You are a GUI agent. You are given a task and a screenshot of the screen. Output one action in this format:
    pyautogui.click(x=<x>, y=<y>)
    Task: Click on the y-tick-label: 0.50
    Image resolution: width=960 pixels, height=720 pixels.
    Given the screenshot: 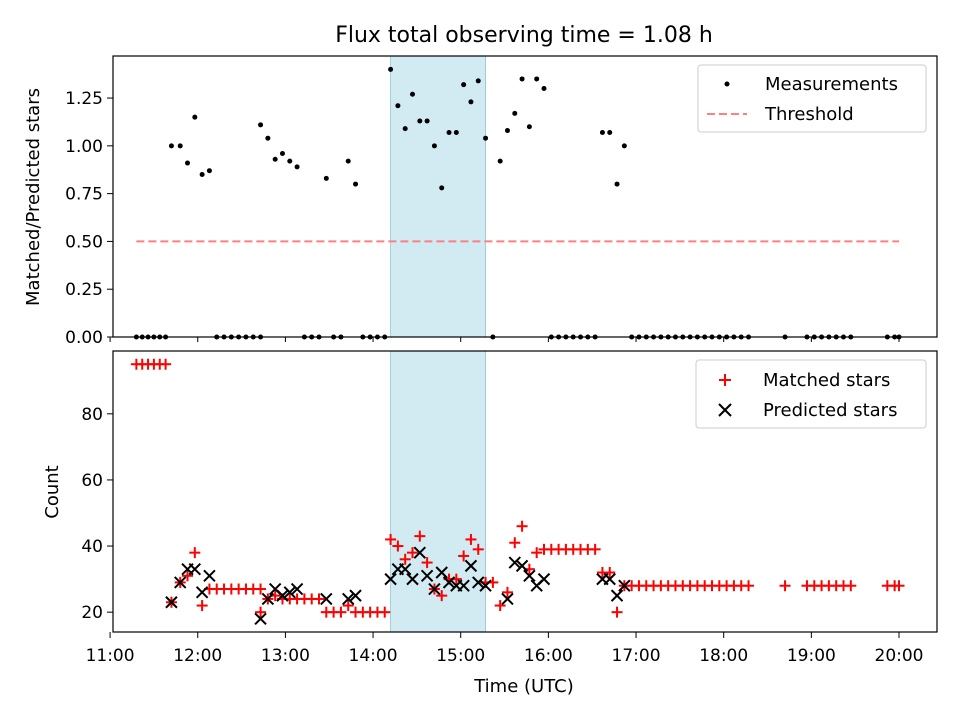 What is the action you would take?
    pyautogui.click(x=84, y=242)
    